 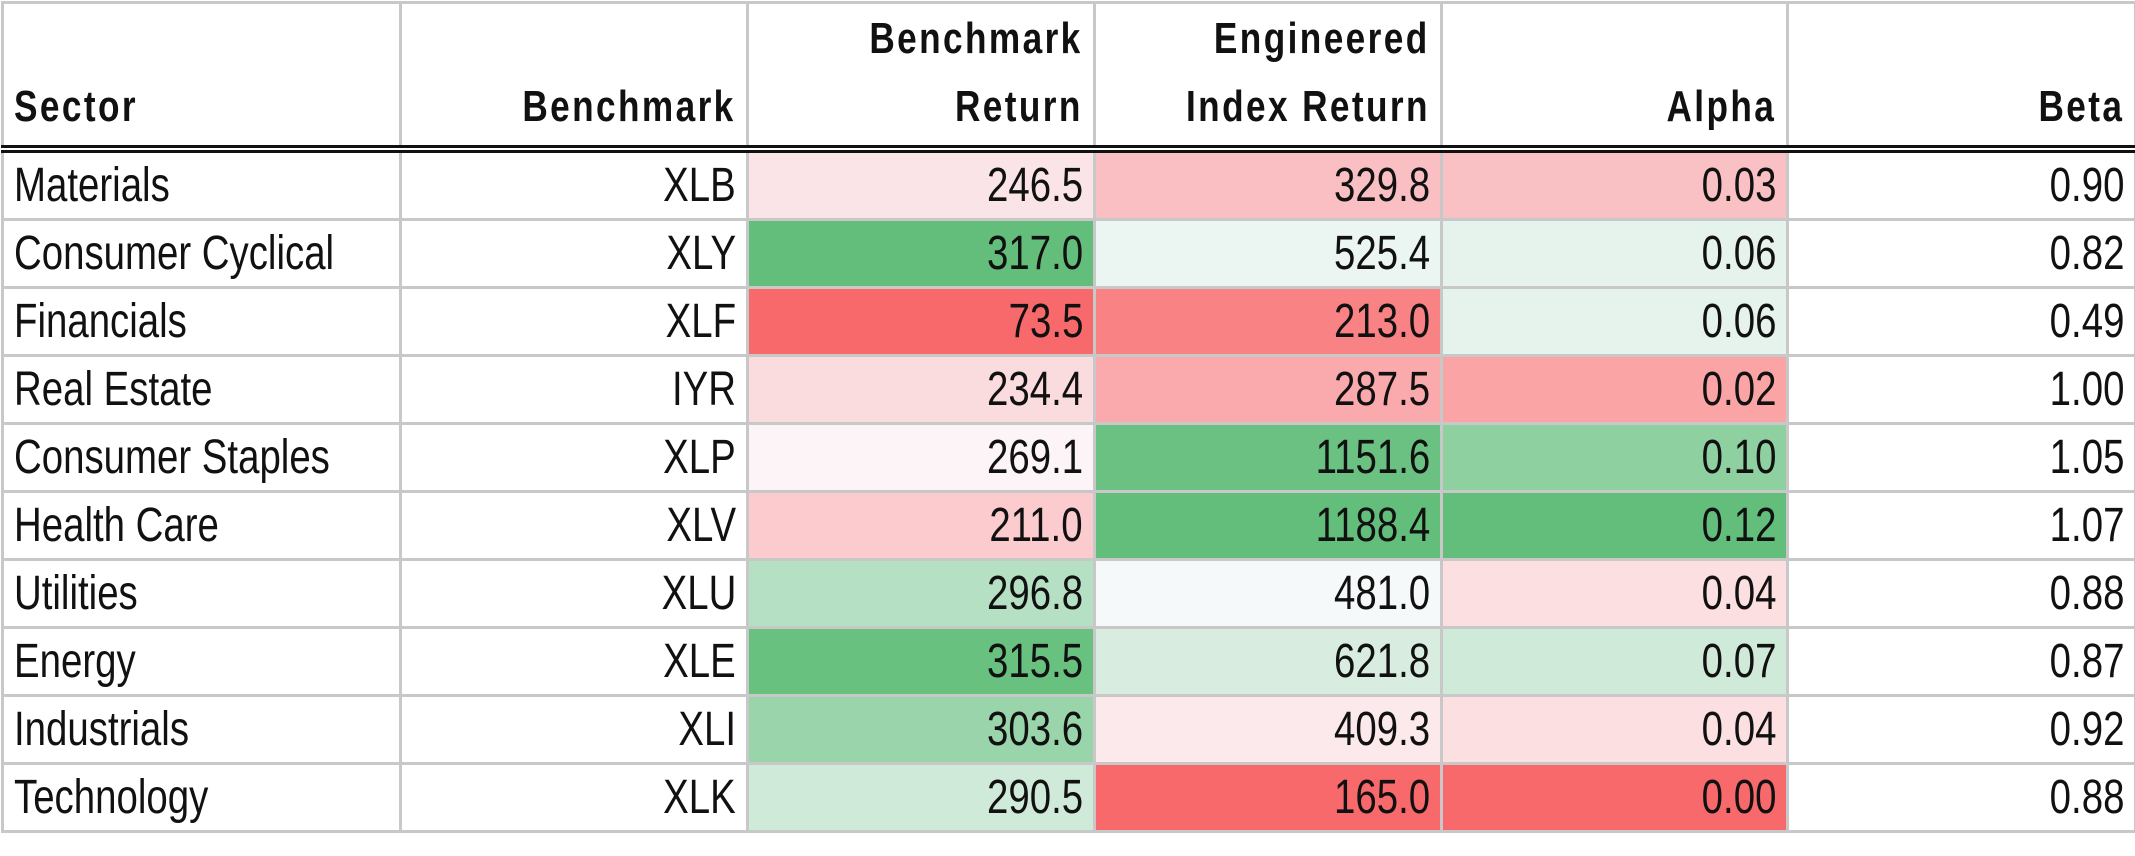 I want to click on cell-text: 0.90, so click(x=2086, y=185).